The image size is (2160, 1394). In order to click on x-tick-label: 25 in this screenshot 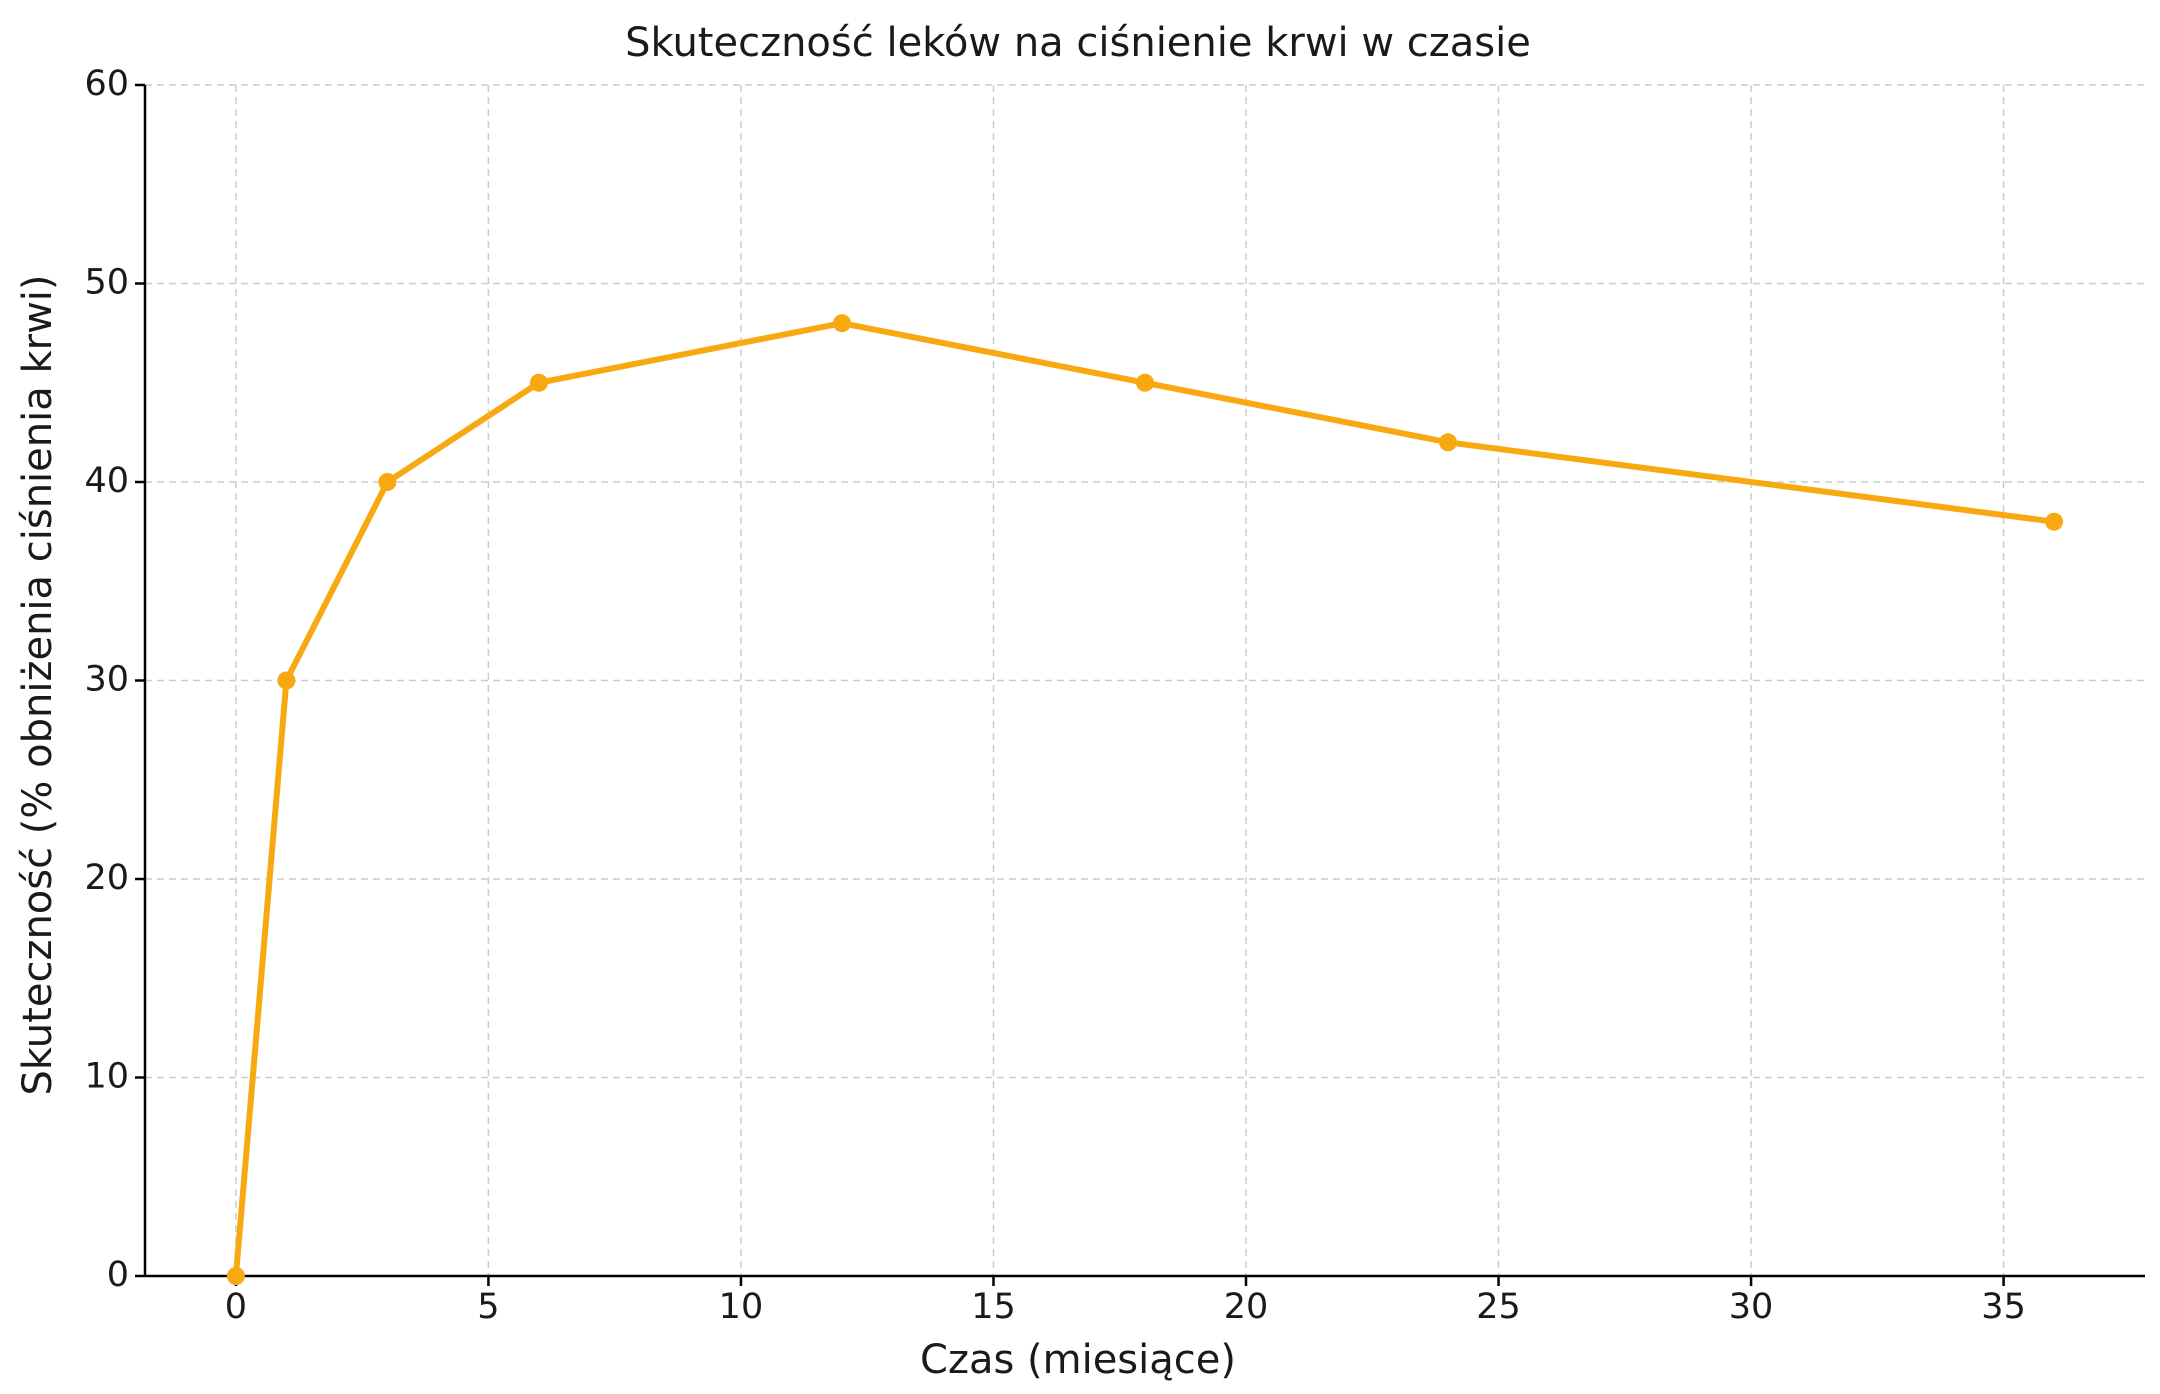, I will do `click(1498, 1307)`.